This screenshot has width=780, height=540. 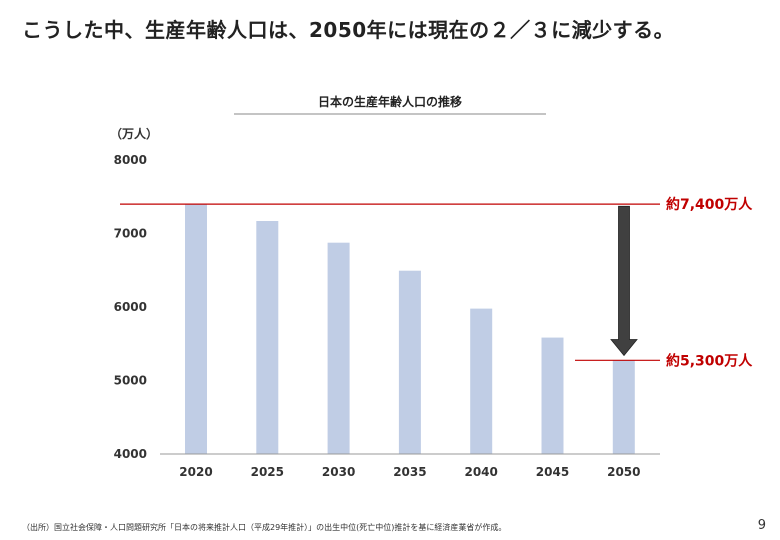 What do you see at coordinates (195, 472) in the screenshot?
I see `x-tick-label: 2020` at bounding box center [195, 472].